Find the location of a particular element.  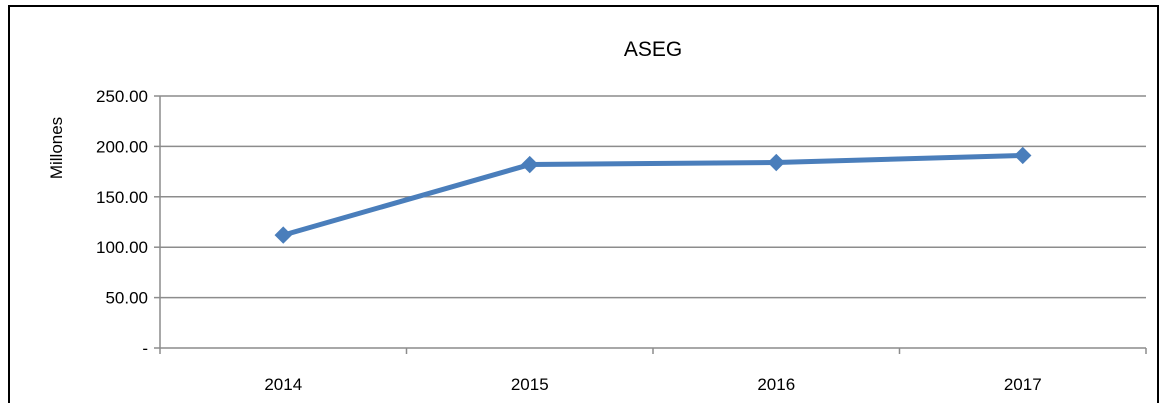

series-line-path is located at coordinates (653, 195).